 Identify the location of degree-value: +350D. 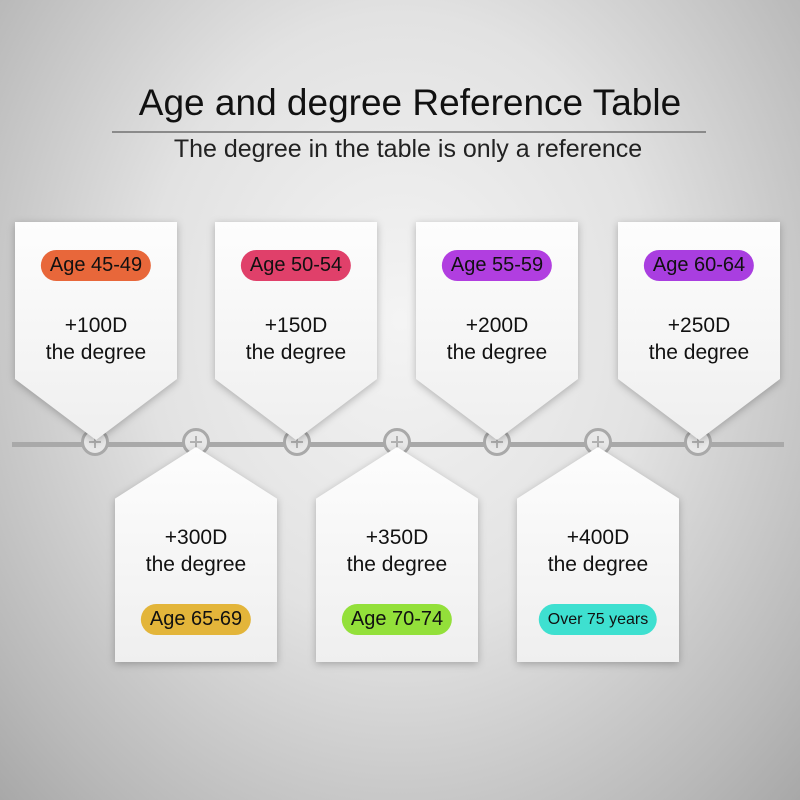
(397, 537).